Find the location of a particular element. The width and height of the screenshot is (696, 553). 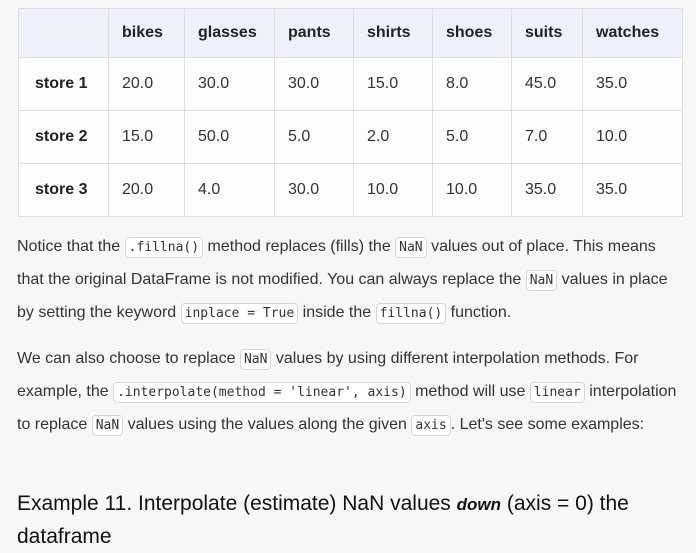

table-row: store 2 15.0 50.0 5.0 2.0 5.0 7.0 10.0 is located at coordinates (350, 137).